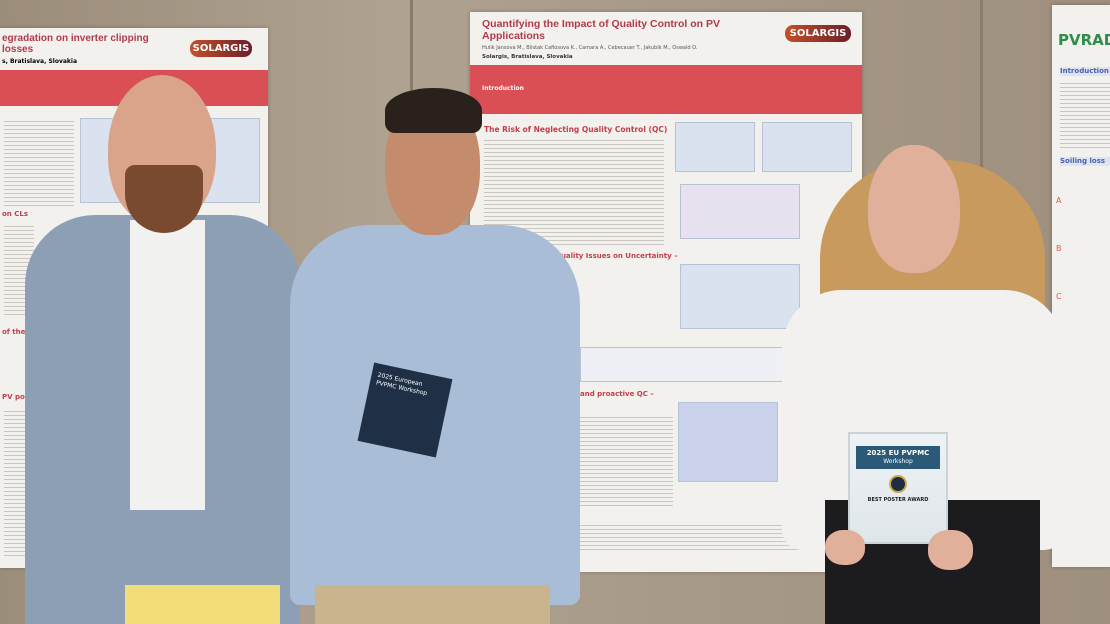 The width and height of the screenshot is (1110, 624). Describe the element at coordinates (1059, 296) in the screenshot. I see `panel-letter: C` at that location.